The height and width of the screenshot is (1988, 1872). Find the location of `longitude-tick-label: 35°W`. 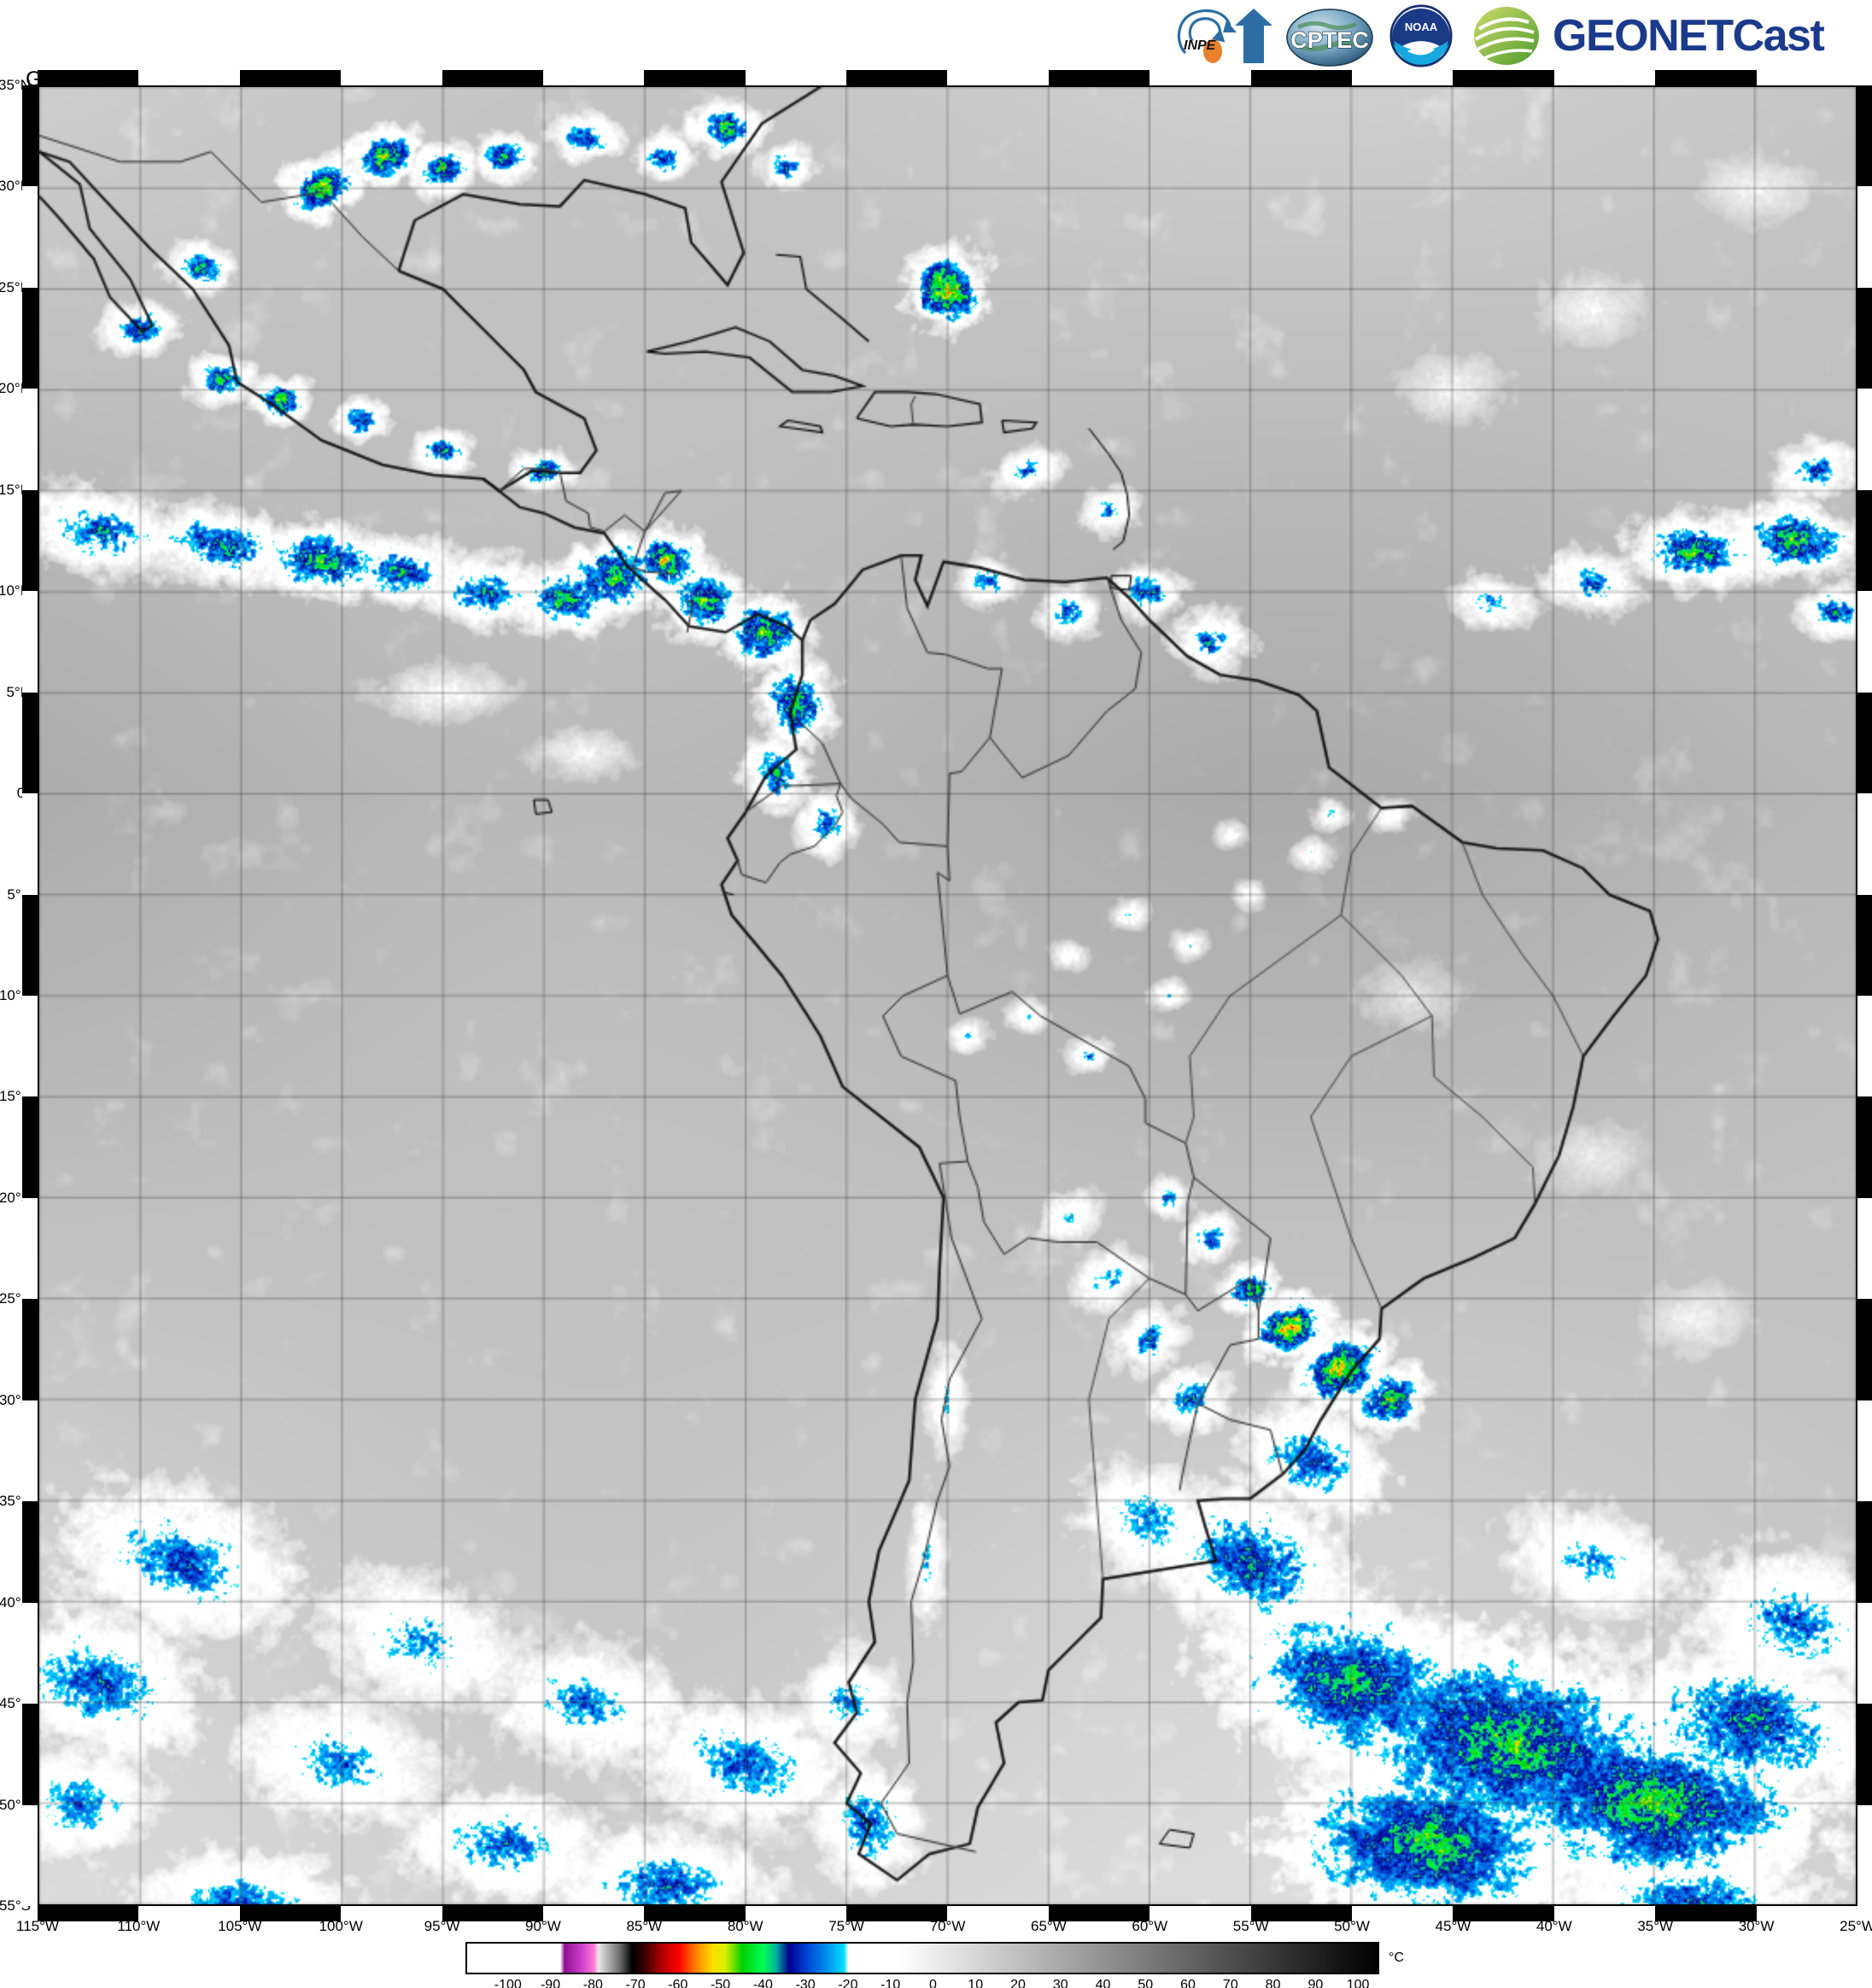

longitude-tick-label: 35°W is located at coordinates (1655, 1926).